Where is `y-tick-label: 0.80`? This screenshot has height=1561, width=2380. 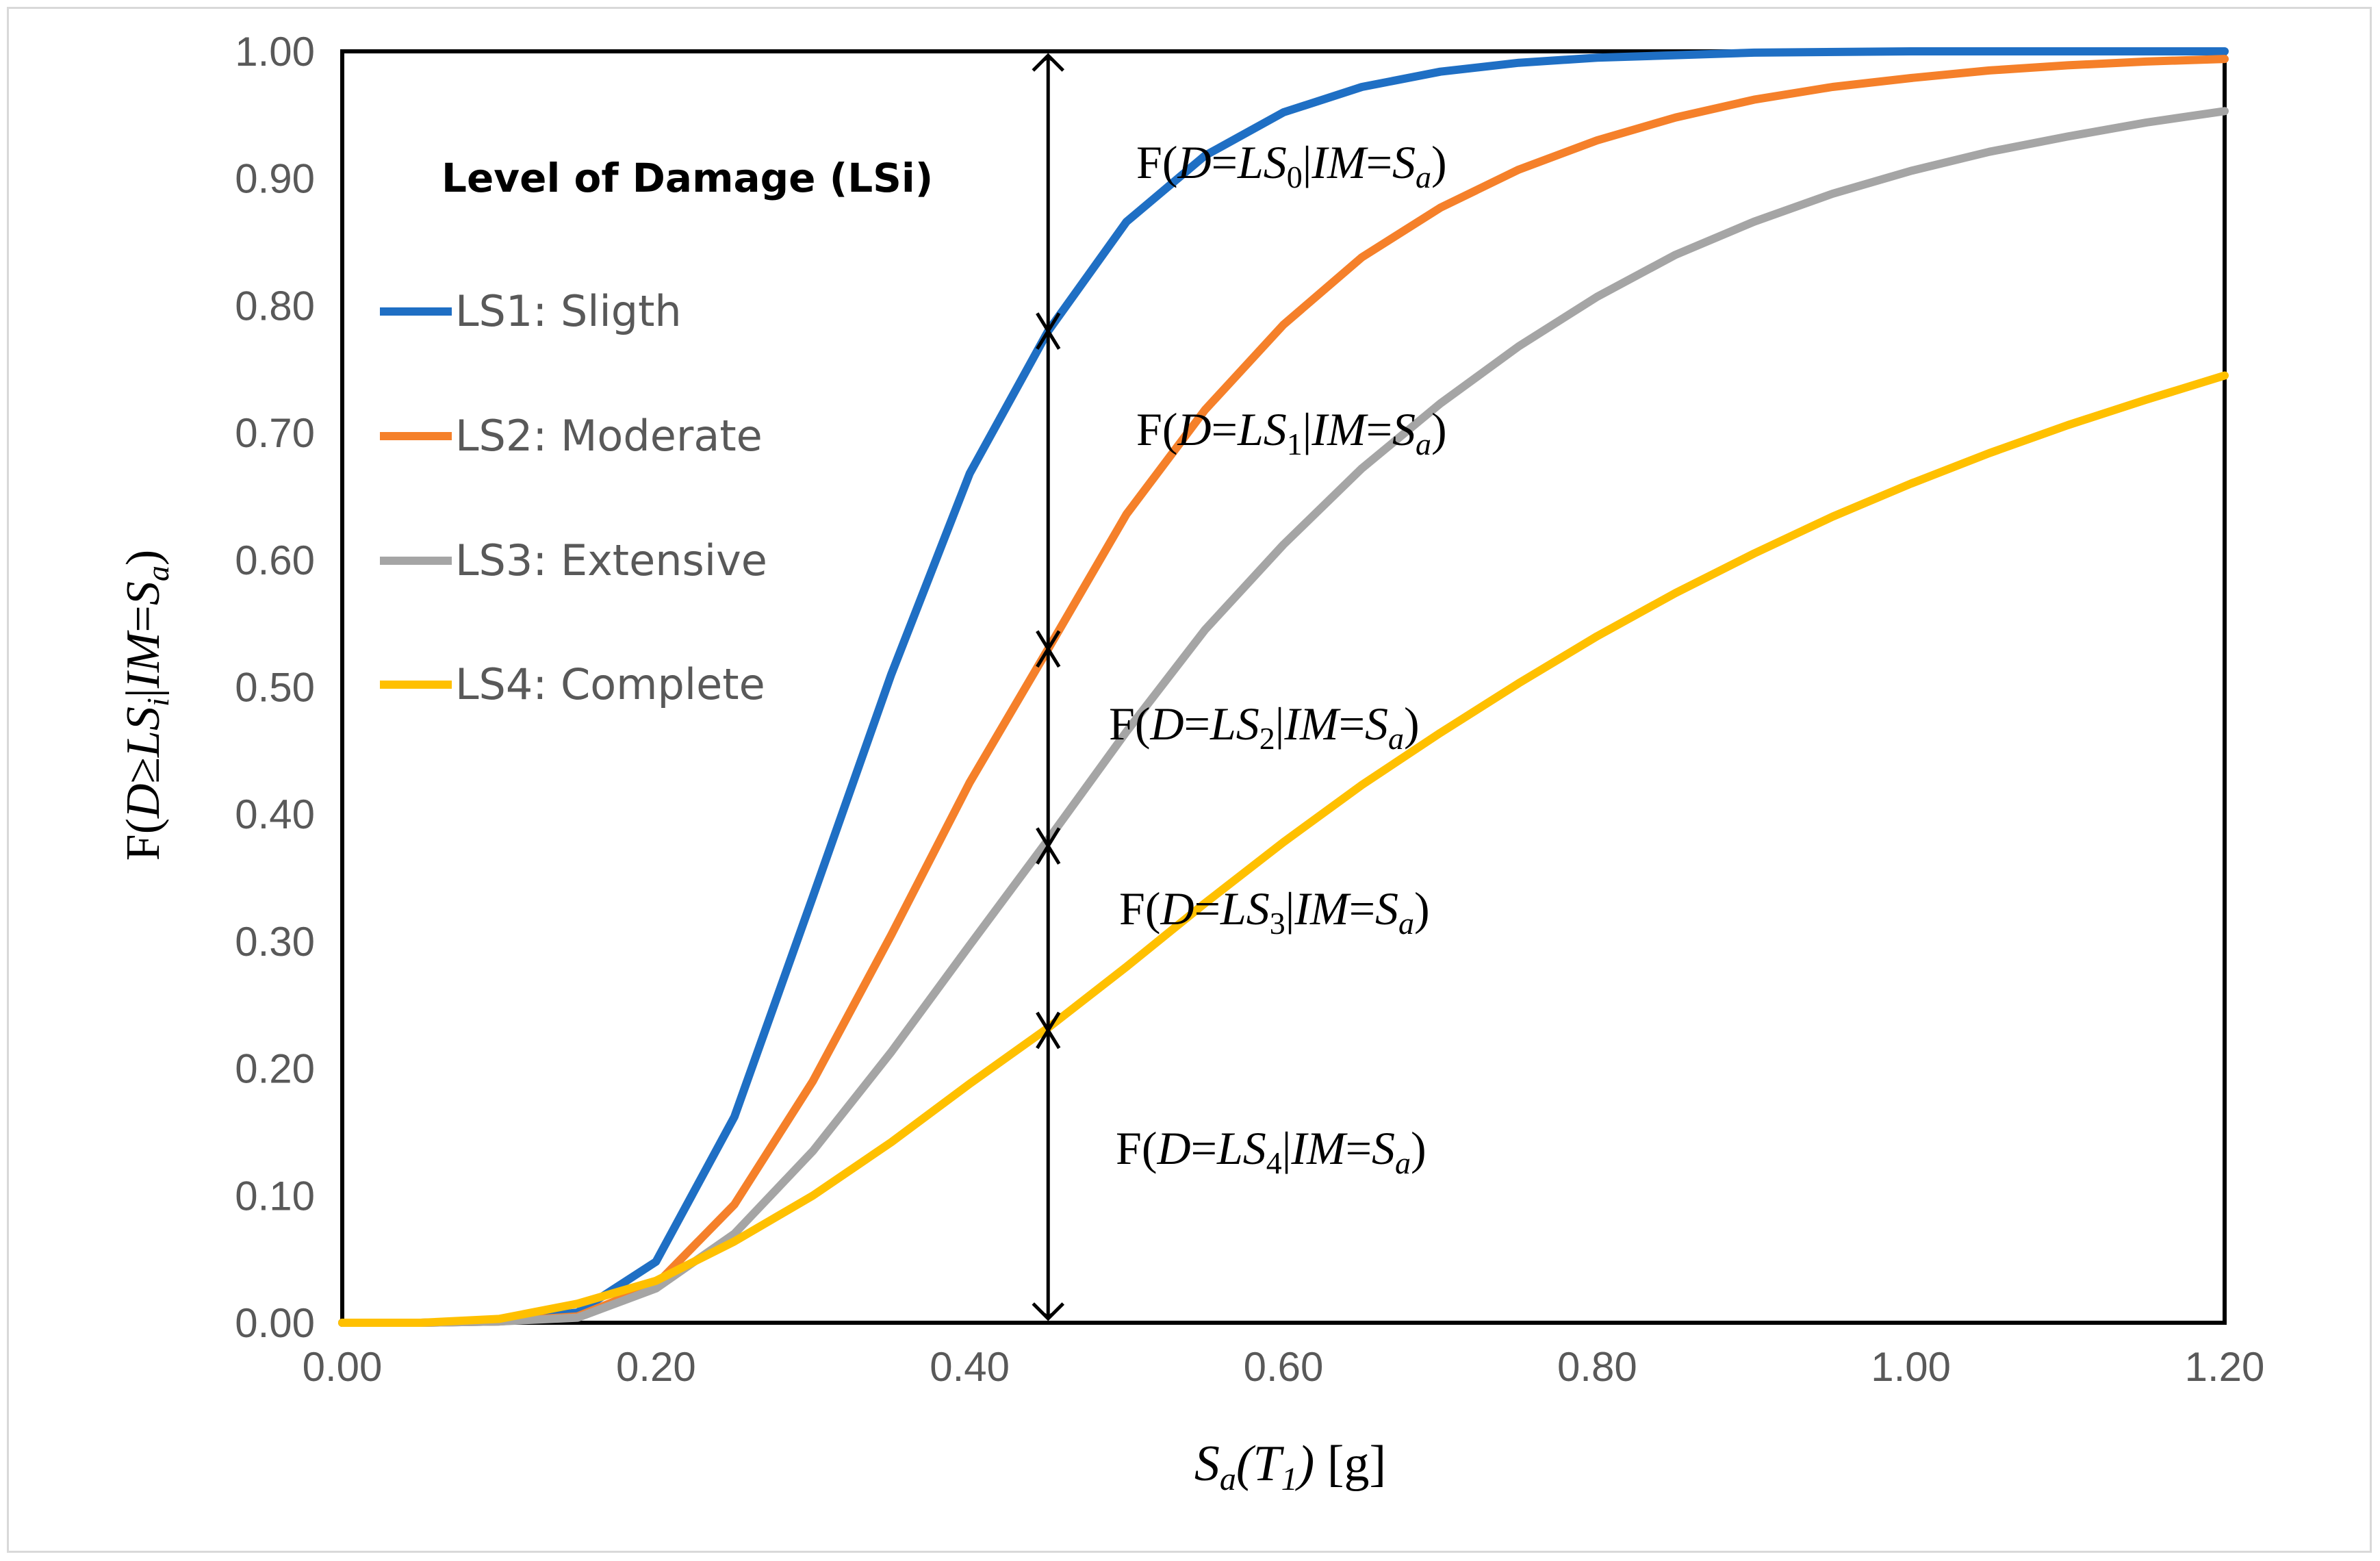
y-tick-label: 0.80 is located at coordinates (275, 306).